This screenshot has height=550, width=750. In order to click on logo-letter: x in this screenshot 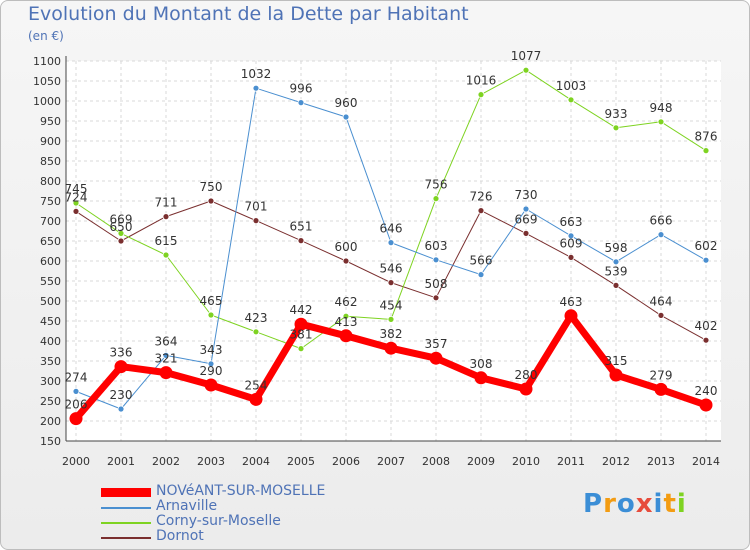, I will do `click(644, 504)`.